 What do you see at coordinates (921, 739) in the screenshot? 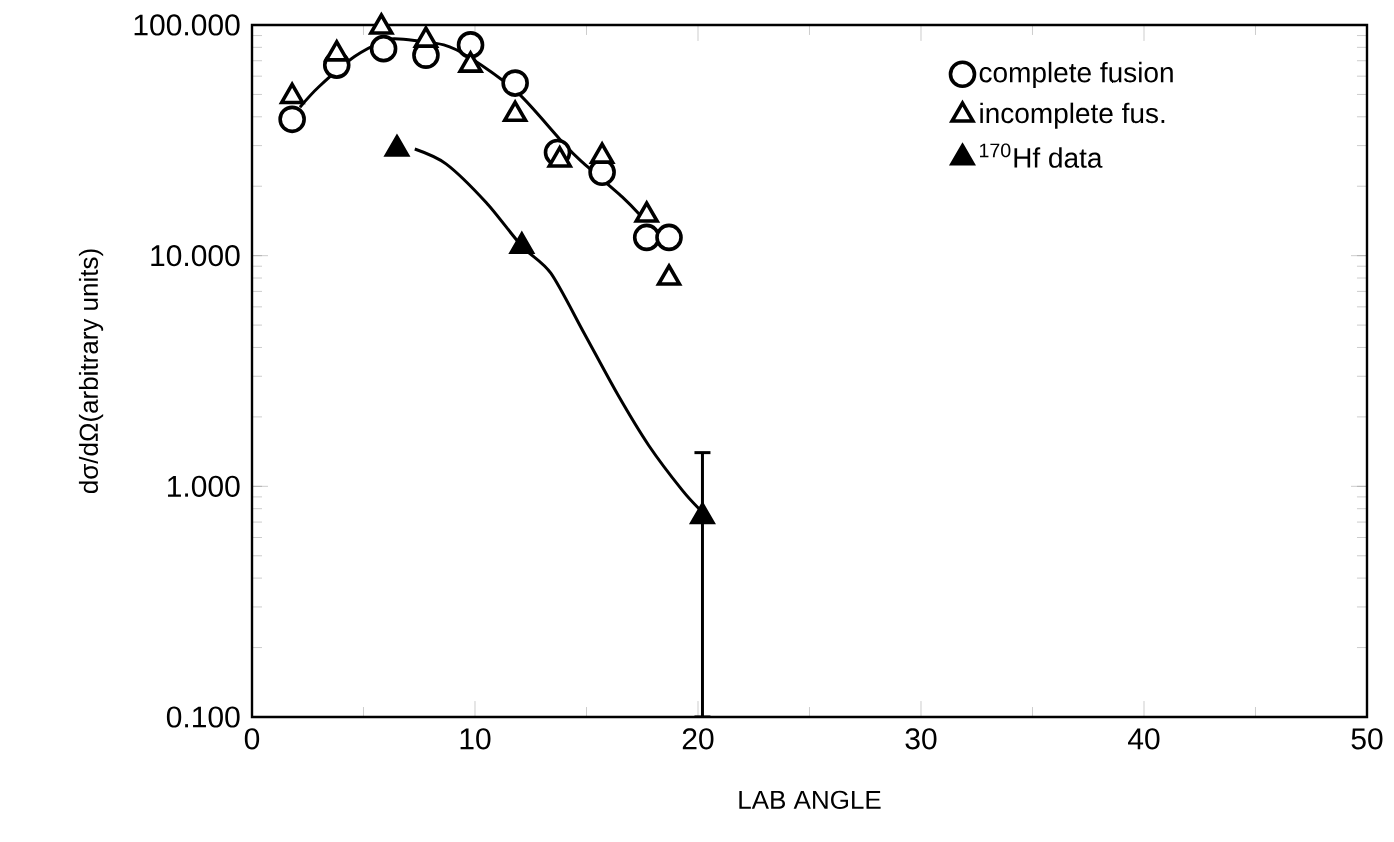
I see `x-tick-label: 30` at bounding box center [921, 739].